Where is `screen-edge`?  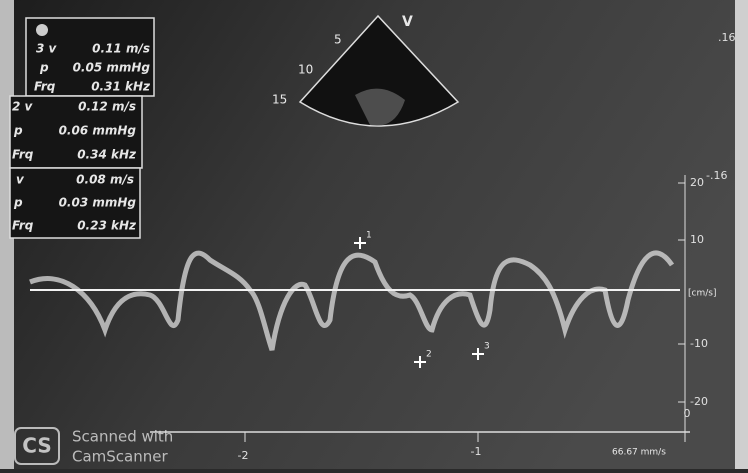
screen-edge is located at coordinates (741, 234).